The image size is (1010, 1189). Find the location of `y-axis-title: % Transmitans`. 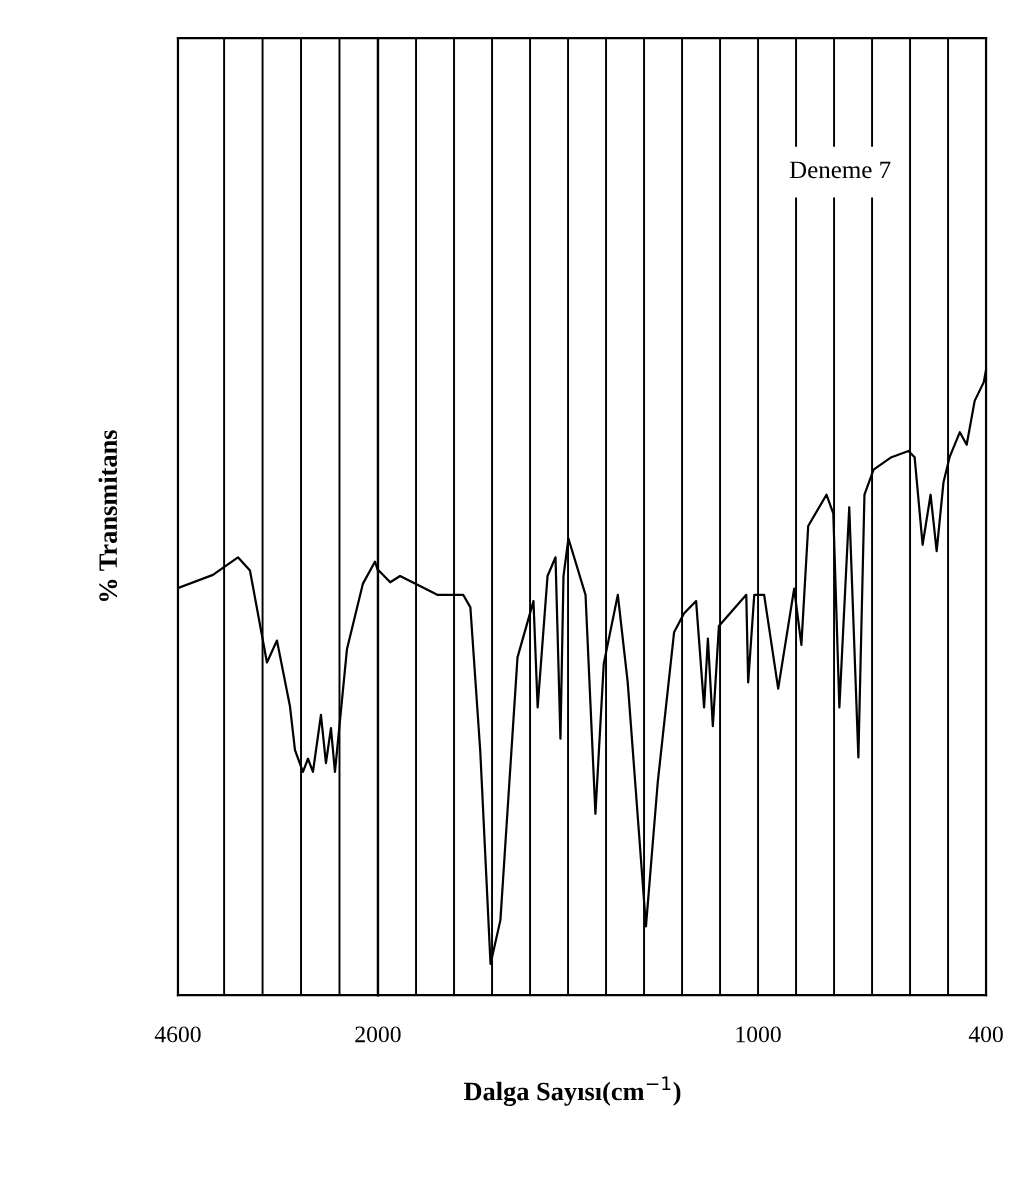

y-axis-title: % Transmitans is located at coordinates (108, 516).